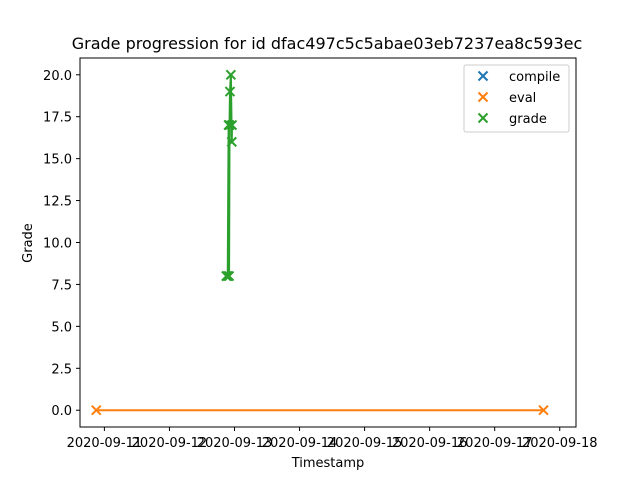  I want to click on x-axis-label: Timestamp, so click(328, 463).